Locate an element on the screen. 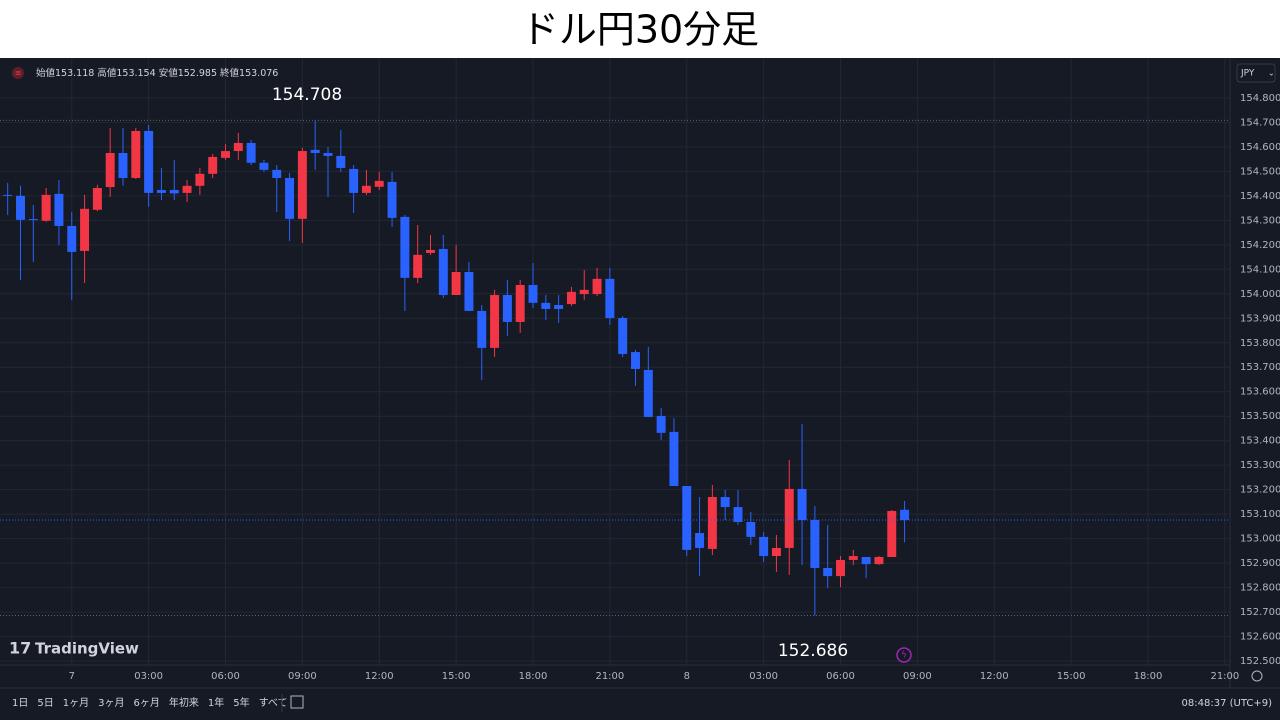  range-button: すべて is located at coordinates (273, 703).